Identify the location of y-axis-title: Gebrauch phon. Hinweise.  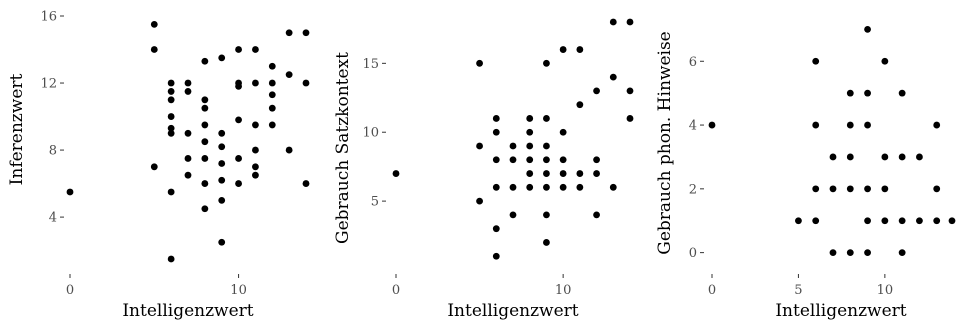
(665, 142).